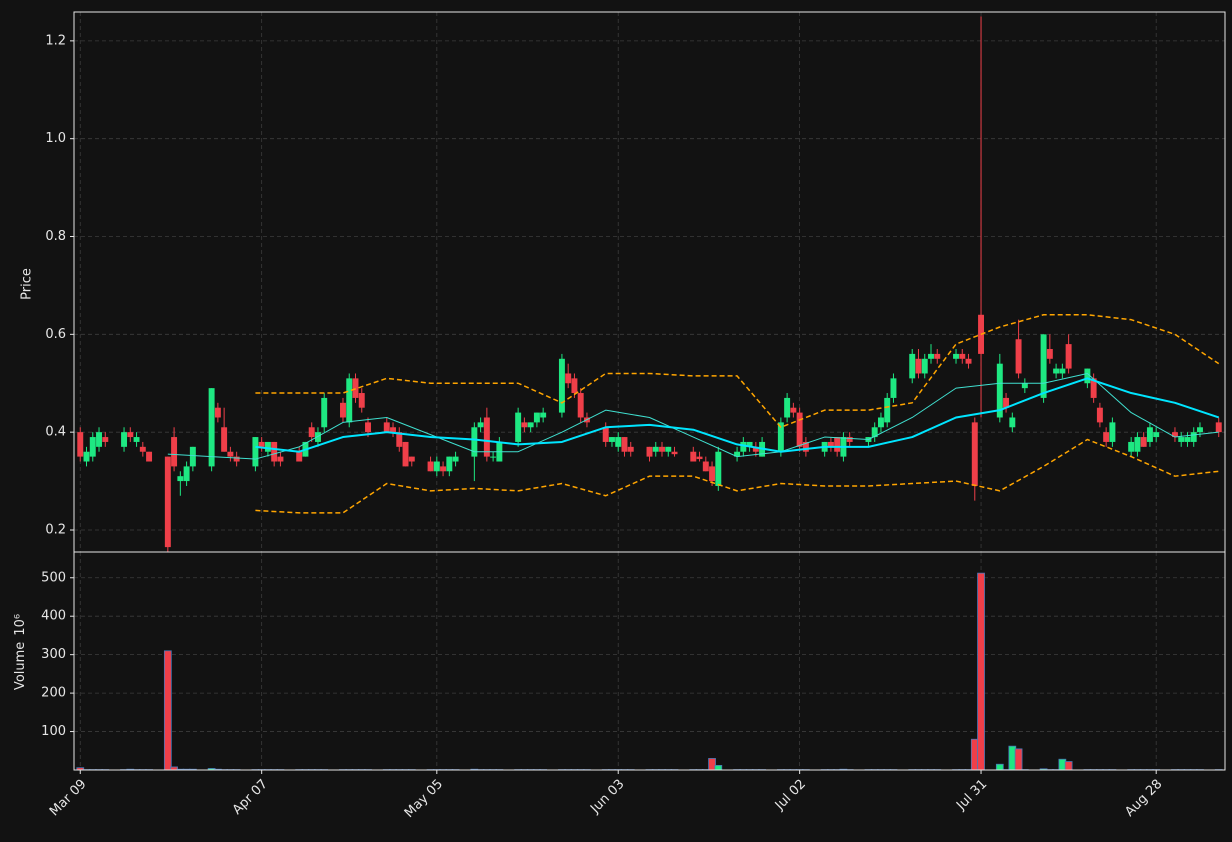 The height and width of the screenshot is (842, 1232). I want to click on volume-axis-label: Volume 10⁶, so click(20, 652).